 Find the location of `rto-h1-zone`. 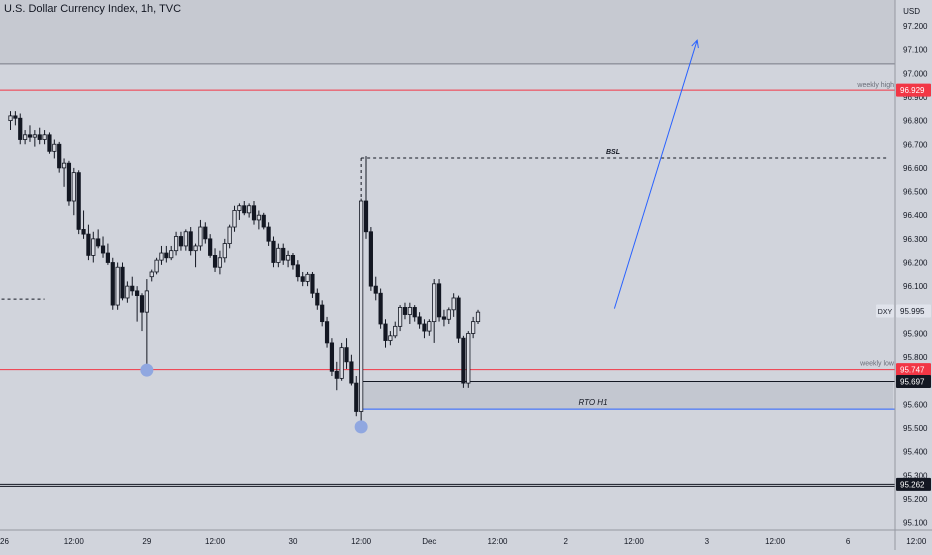

rto-h1-zone is located at coordinates (627, 395).